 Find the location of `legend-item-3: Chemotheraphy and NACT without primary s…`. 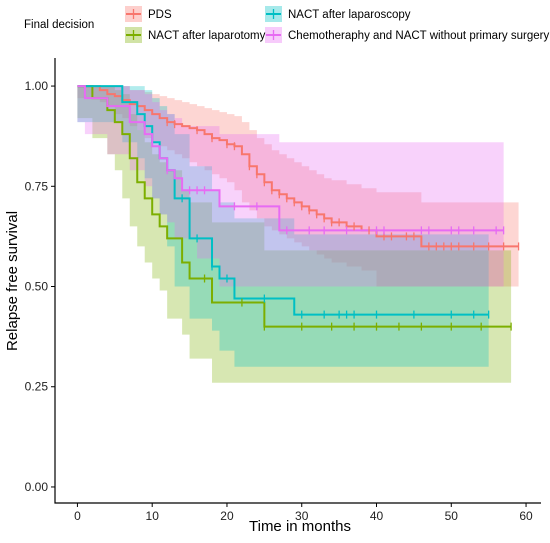

legend-item-3: Chemotheraphy and NACT without primary s… is located at coordinates (407, 35).